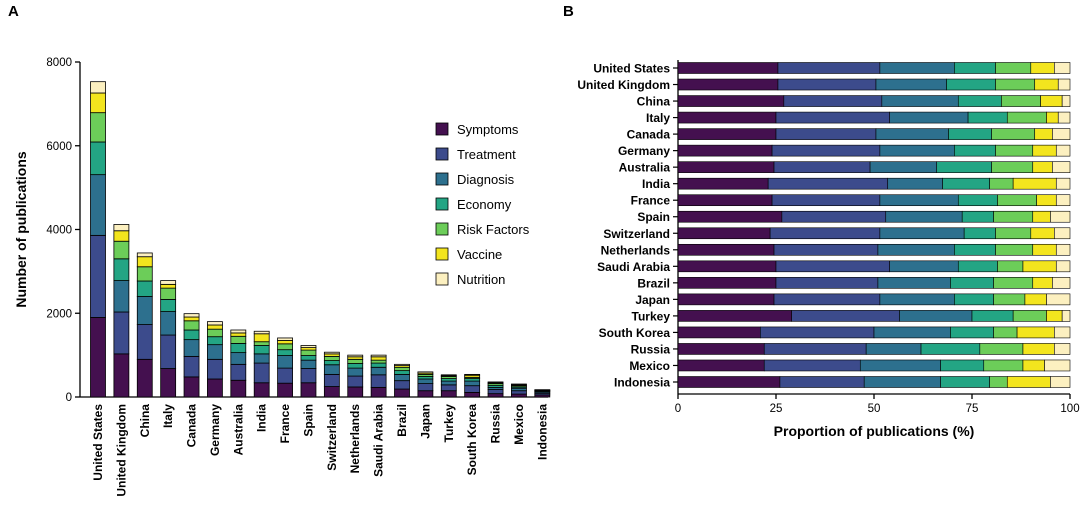  Describe the element at coordinates (826, 249) in the screenshot. I see `bar-netherlands-treatment` at that location.